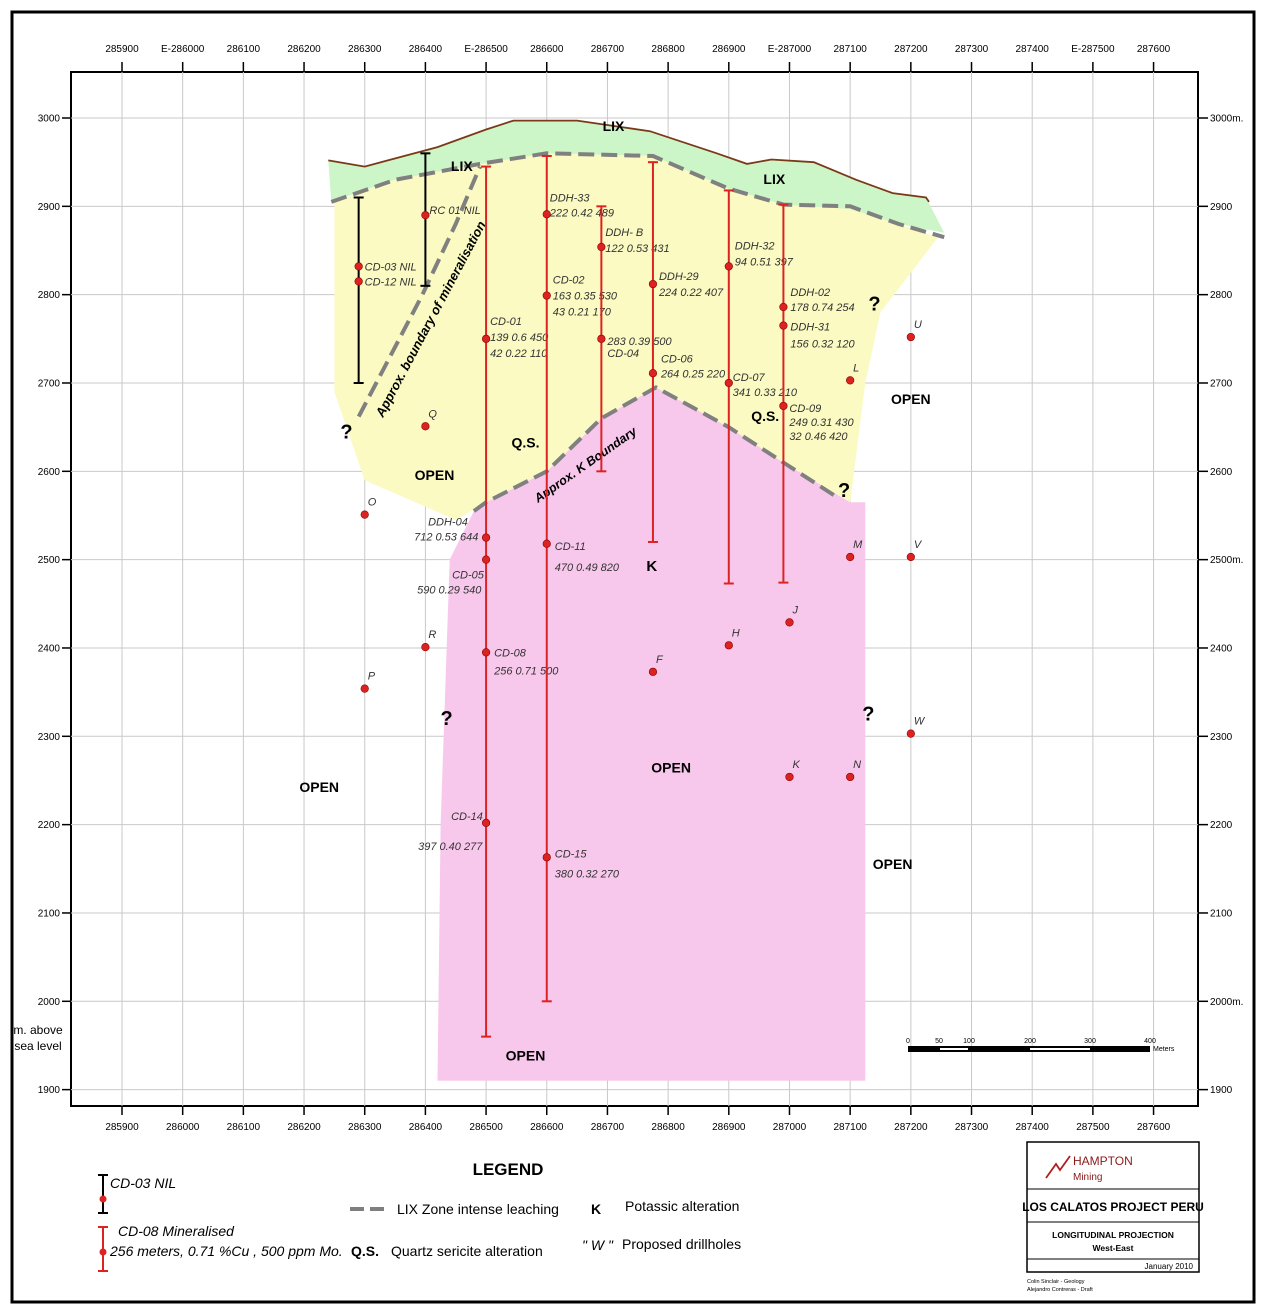  I want to click on zone-label-lix-2: LIX, so click(614, 126).